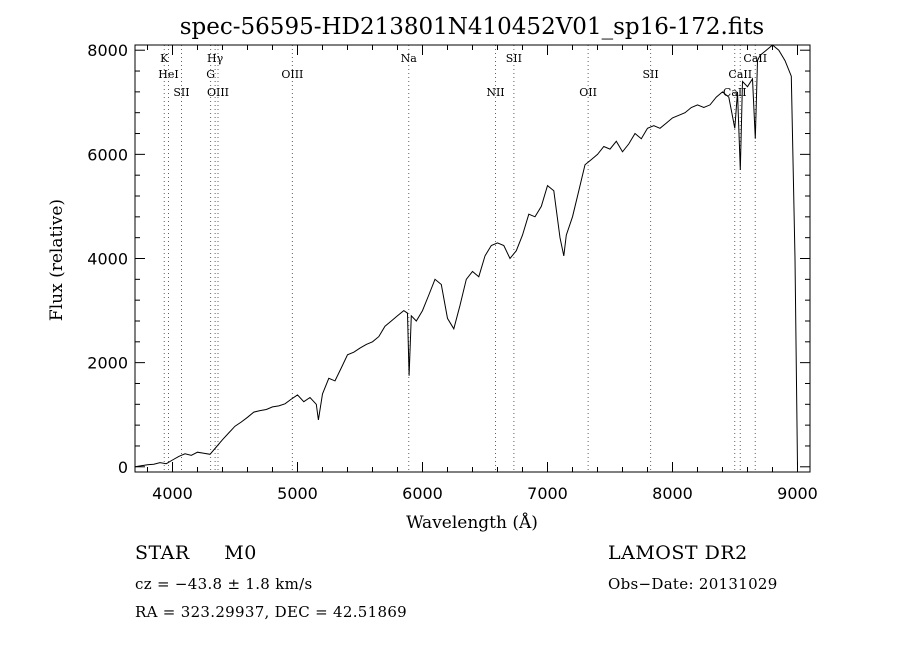 The image size is (900, 650). What do you see at coordinates (588, 92) in the screenshot?
I see `spectral-line-label: OII` at bounding box center [588, 92].